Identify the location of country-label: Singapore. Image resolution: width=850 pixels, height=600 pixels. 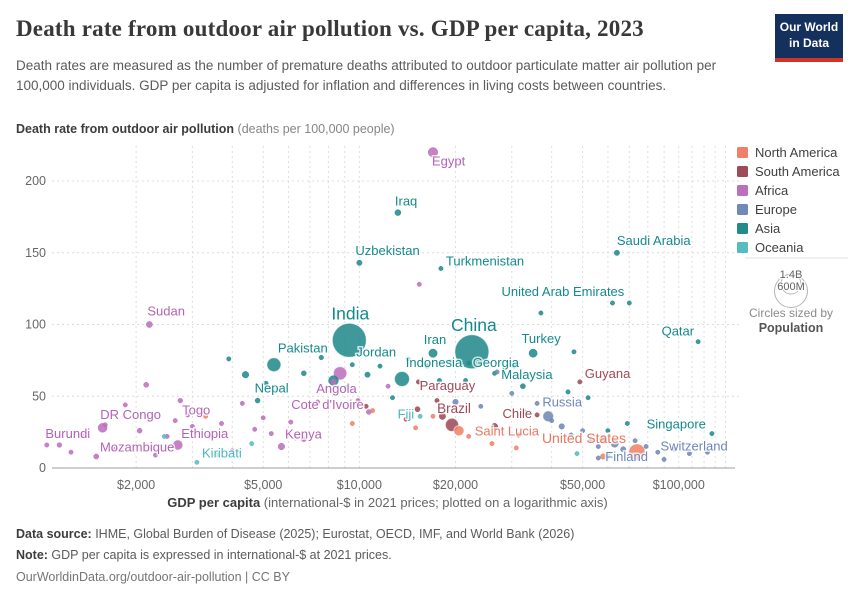
(676, 424).